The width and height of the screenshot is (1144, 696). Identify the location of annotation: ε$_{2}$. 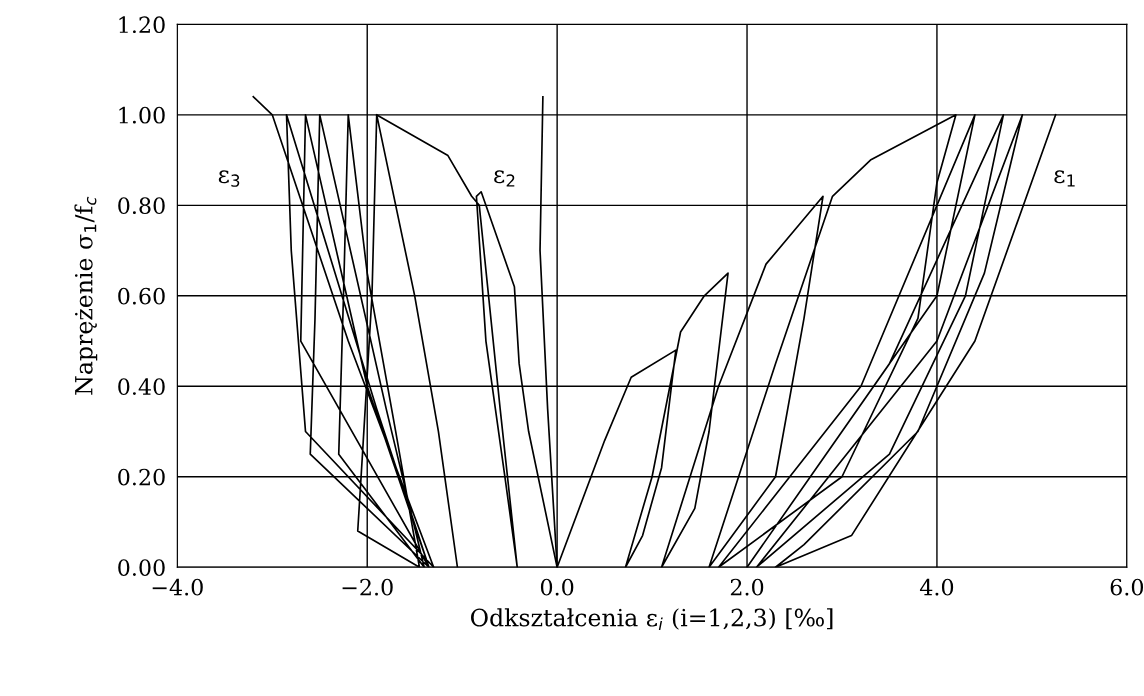
(504, 178).